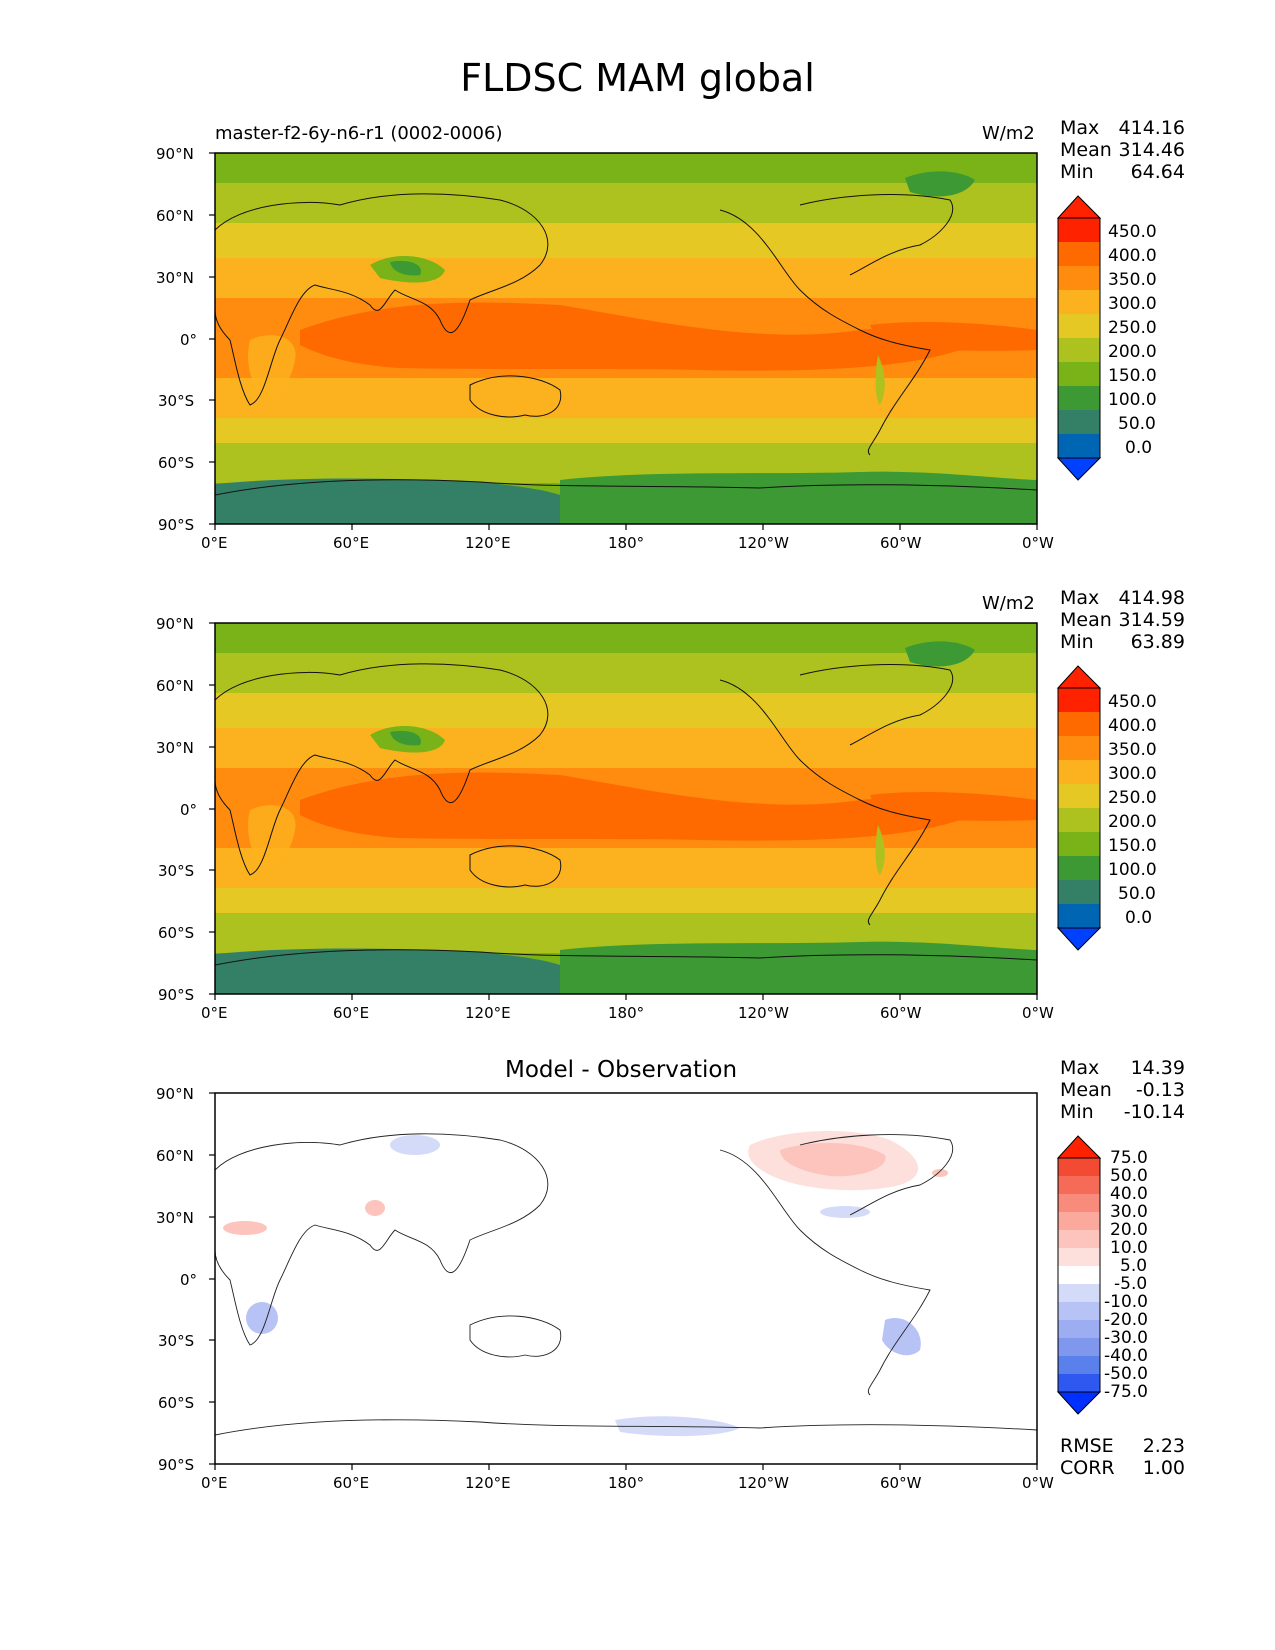 Image resolution: width=1275 pixels, height=1650 pixels. Describe the element at coordinates (1079, 1275) in the screenshot. I see `difference-colorbar` at that location.